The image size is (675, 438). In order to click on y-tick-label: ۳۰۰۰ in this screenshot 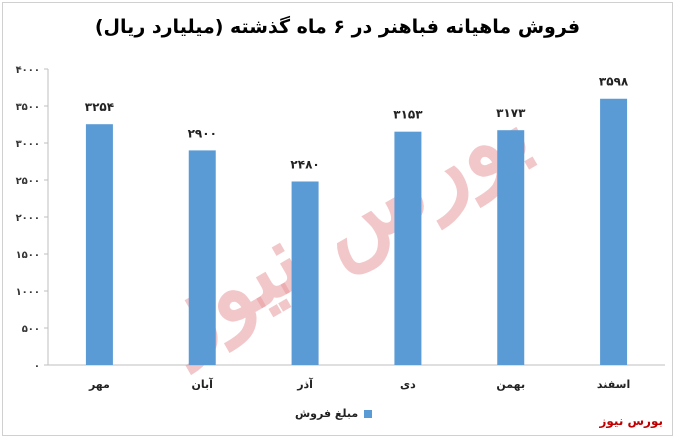, I will do `click(28, 144)`.